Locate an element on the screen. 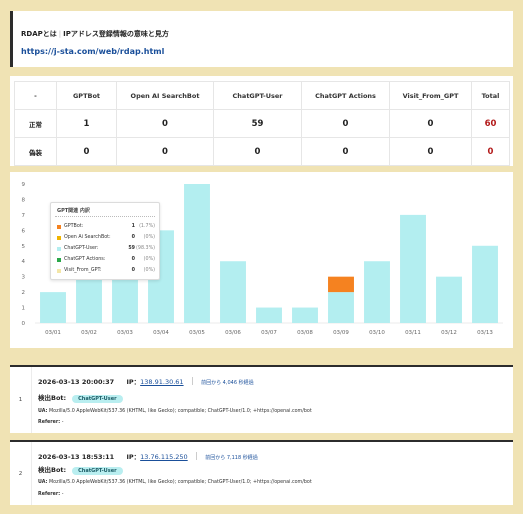 The width and height of the screenshot is (523, 514). tooltip-row: ChatGPT Actions: 0 (0%) is located at coordinates (106, 261).